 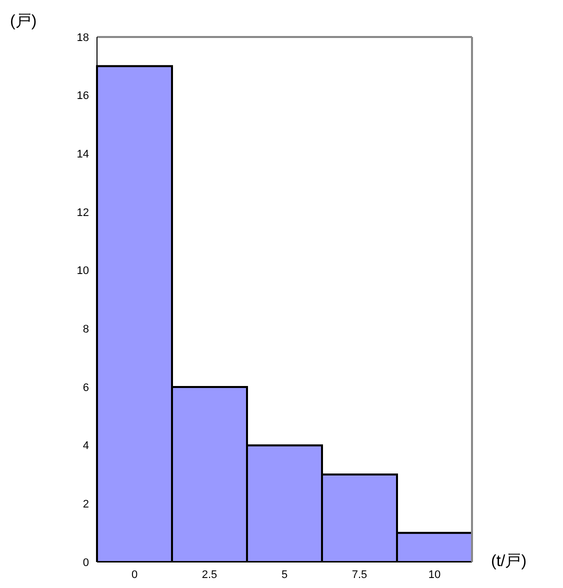 What do you see at coordinates (360, 574) in the screenshot?
I see `x-tick-label: 7.5` at bounding box center [360, 574].